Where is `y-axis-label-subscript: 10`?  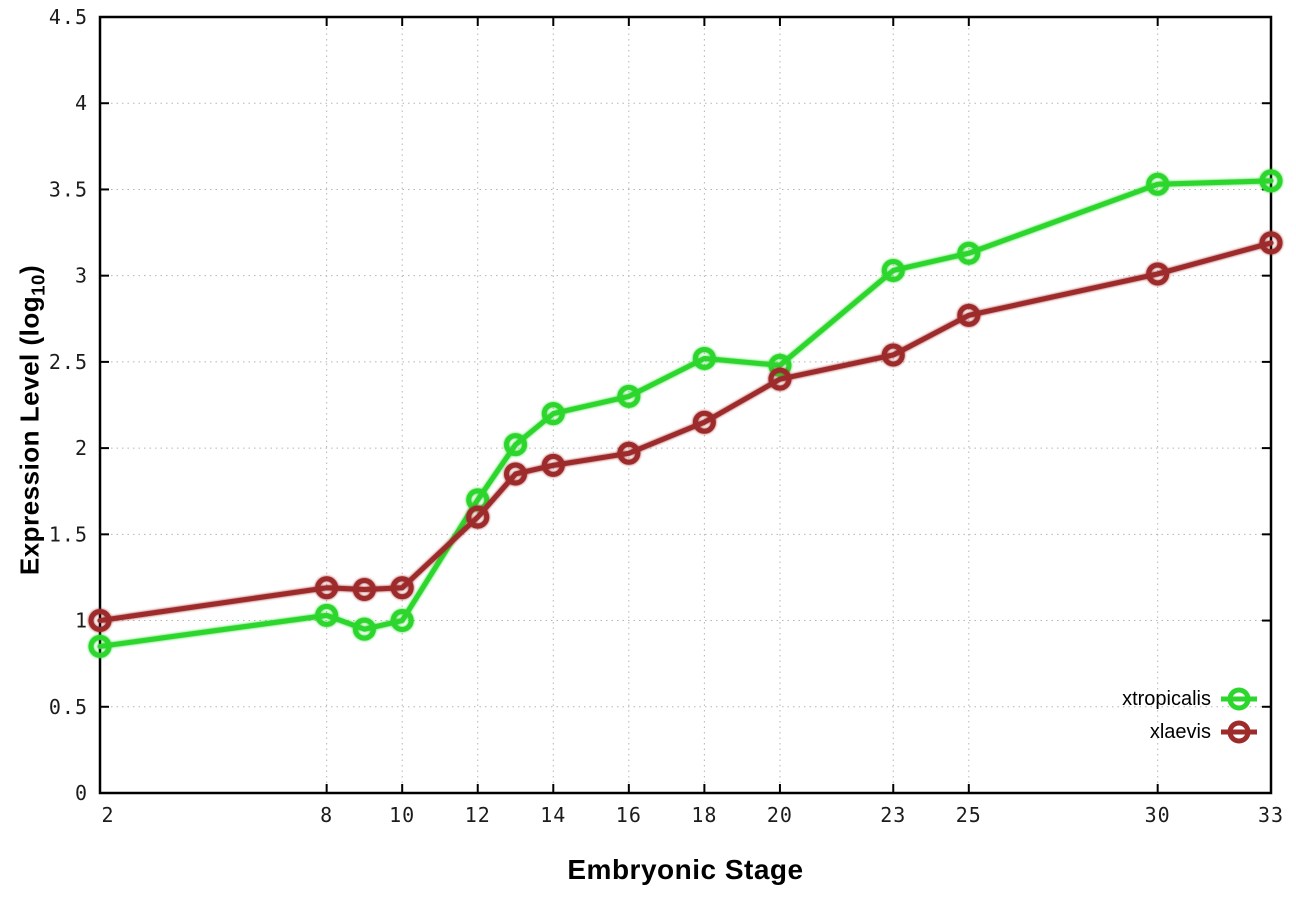 y-axis-label-subscript: 10 is located at coordinates (38, 285).